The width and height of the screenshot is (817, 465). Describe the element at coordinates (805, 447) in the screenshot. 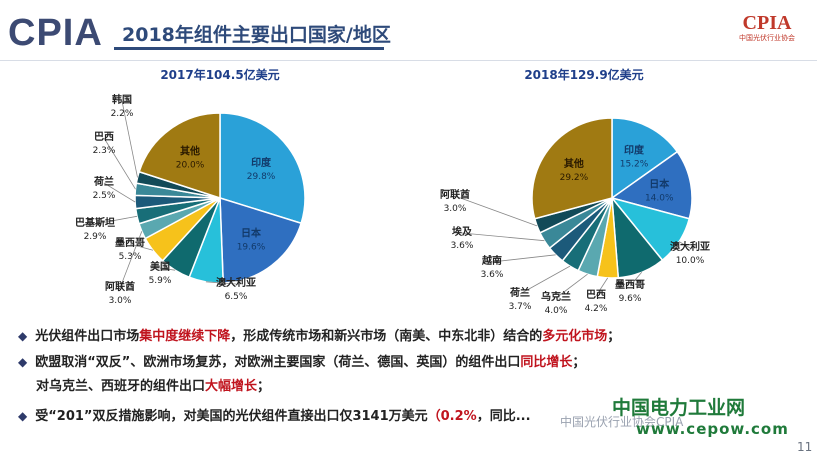

I see `page-number: 11` at that location.